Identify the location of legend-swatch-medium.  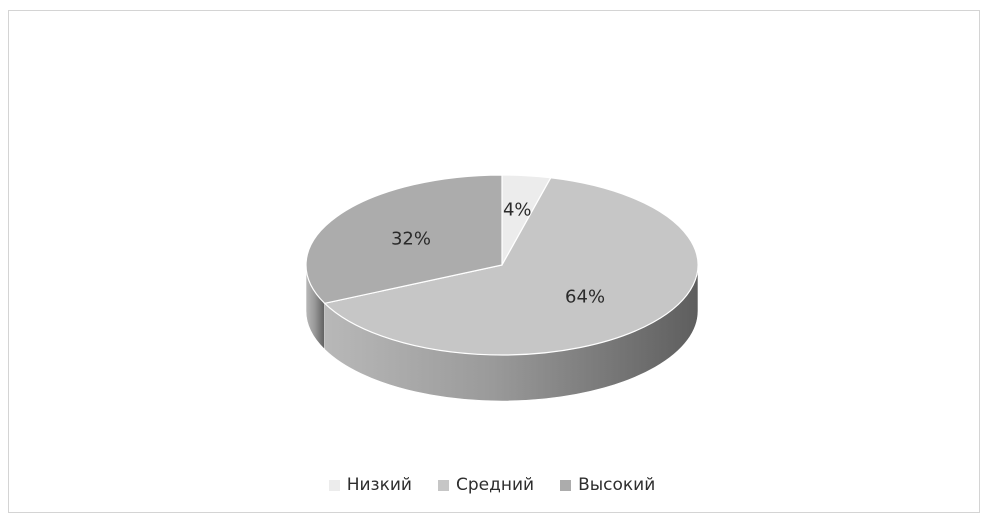
(443, 485).